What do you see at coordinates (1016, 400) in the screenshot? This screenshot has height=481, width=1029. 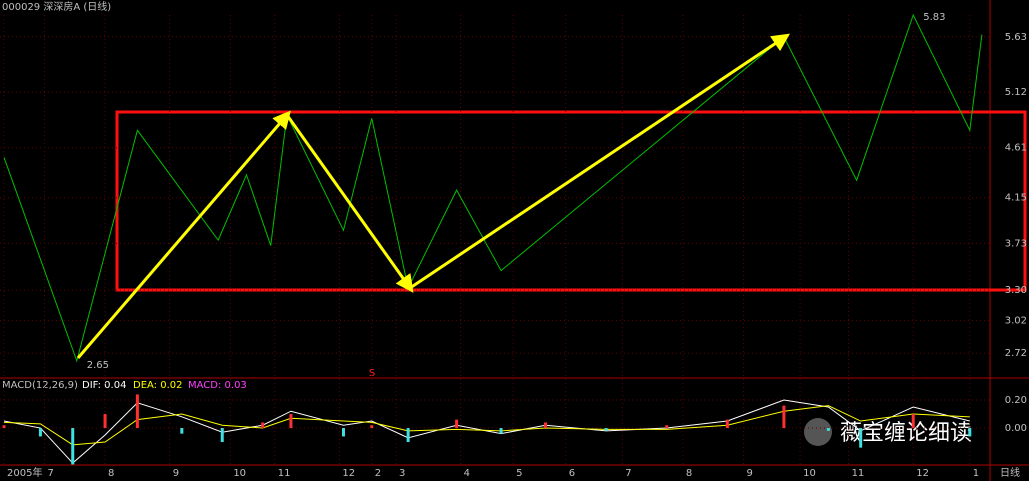 I see `y-tick-label: 0.20` at bounding box center [1016, 400].